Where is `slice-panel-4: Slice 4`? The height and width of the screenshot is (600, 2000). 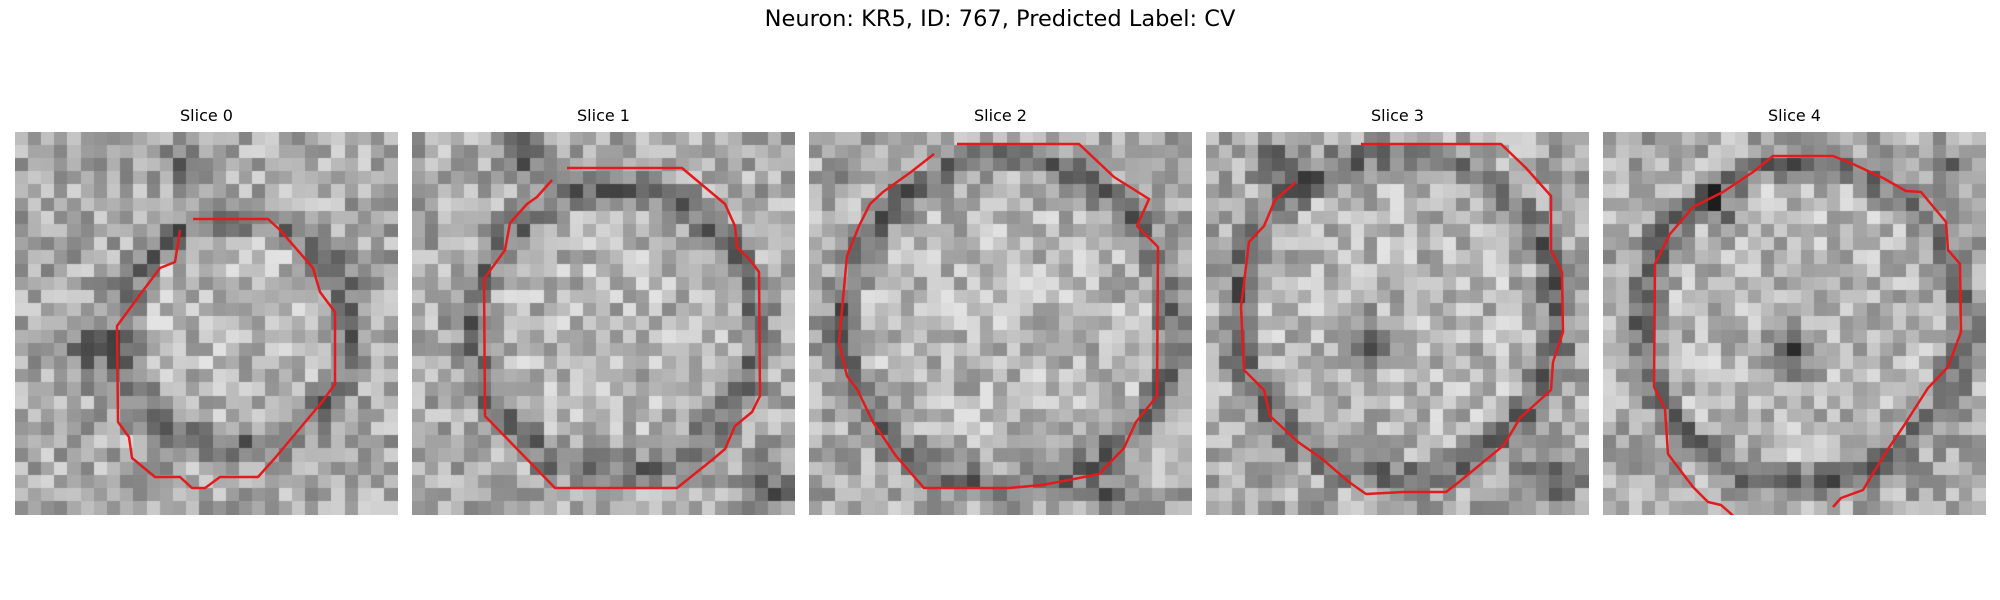
slice-panel-4: Slice 4 is located at coordinates (1794, 310).